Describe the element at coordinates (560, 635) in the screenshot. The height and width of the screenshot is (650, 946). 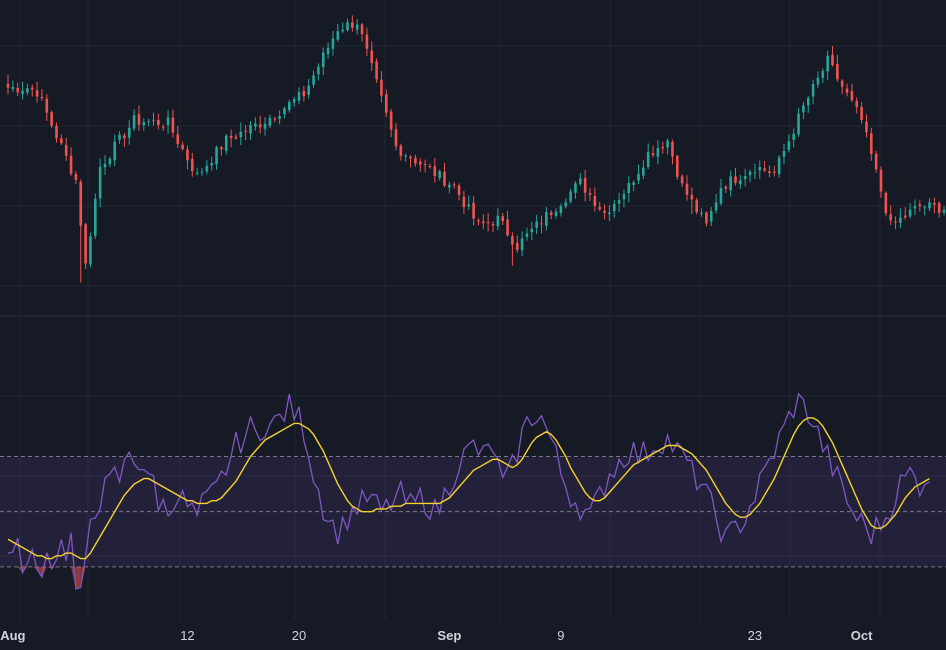
I see `x-tick-label: 9` at that location.